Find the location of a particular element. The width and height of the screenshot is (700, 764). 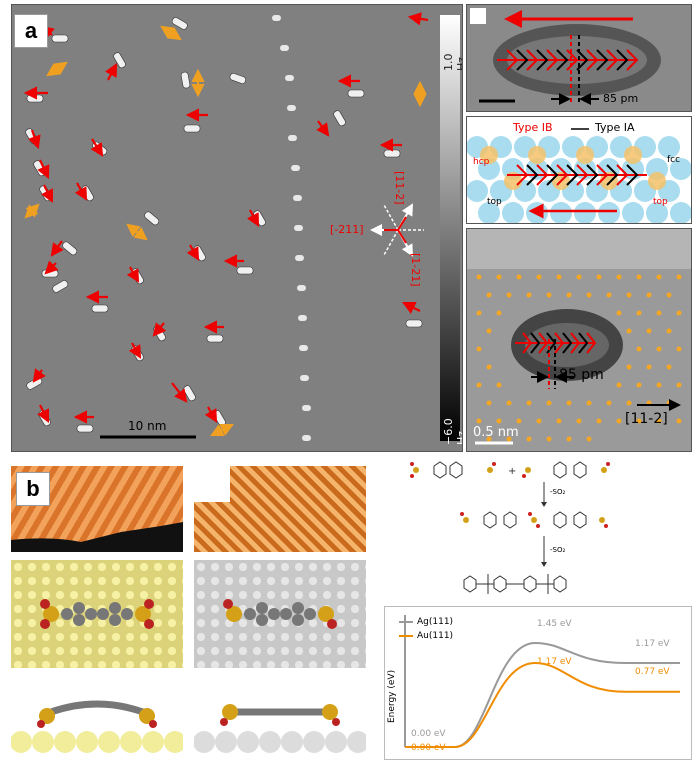

model-top-au is located at coordinates (280, 614).